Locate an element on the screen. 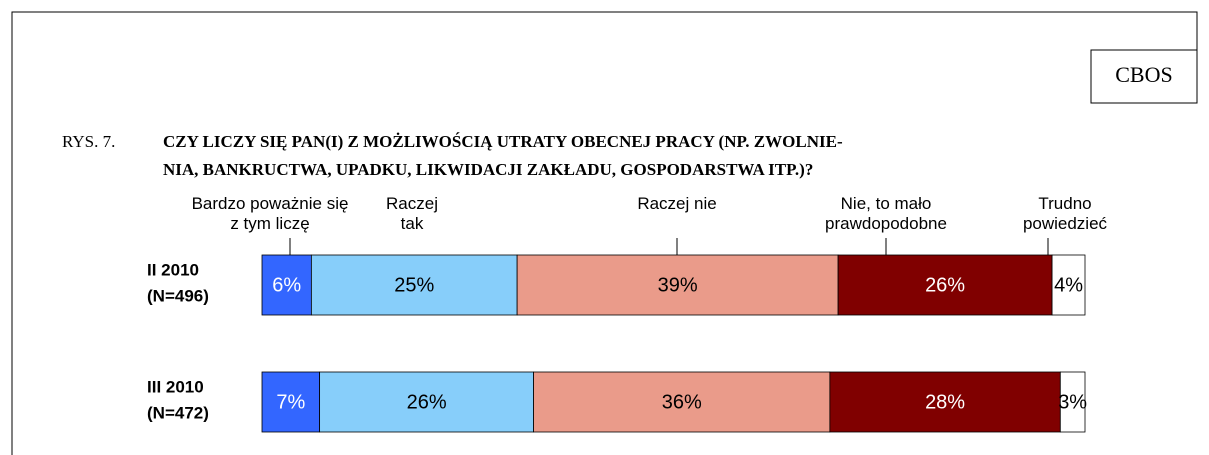 The image size is (1209, 455). figure-label: RYS. 7. is located at coordinates (88, 141).